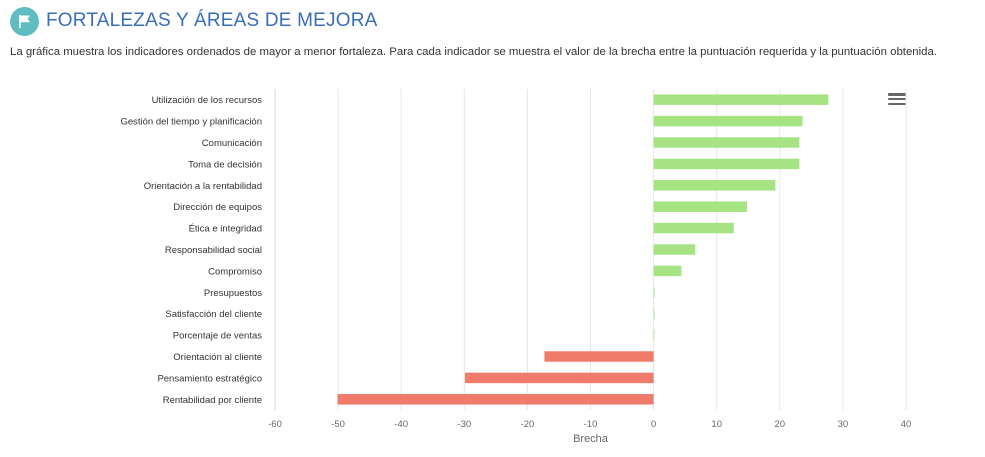 Image resolution: width=985 pixels, height=457 pixels. Describe the element at coordinates (209, 378) in the screenshot. I see `category-label: Pensamiento estratégico` at that location.